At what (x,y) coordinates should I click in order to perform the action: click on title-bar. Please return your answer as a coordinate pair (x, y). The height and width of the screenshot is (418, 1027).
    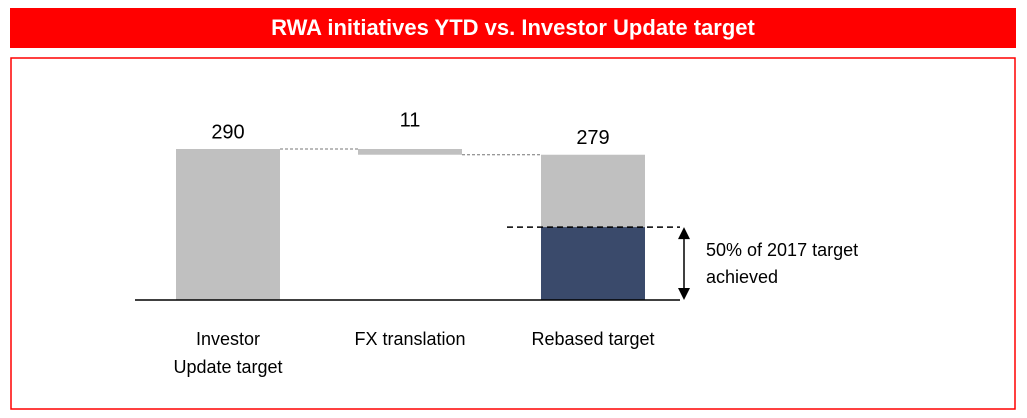
    Looking at the image, I should click on (513, 28).